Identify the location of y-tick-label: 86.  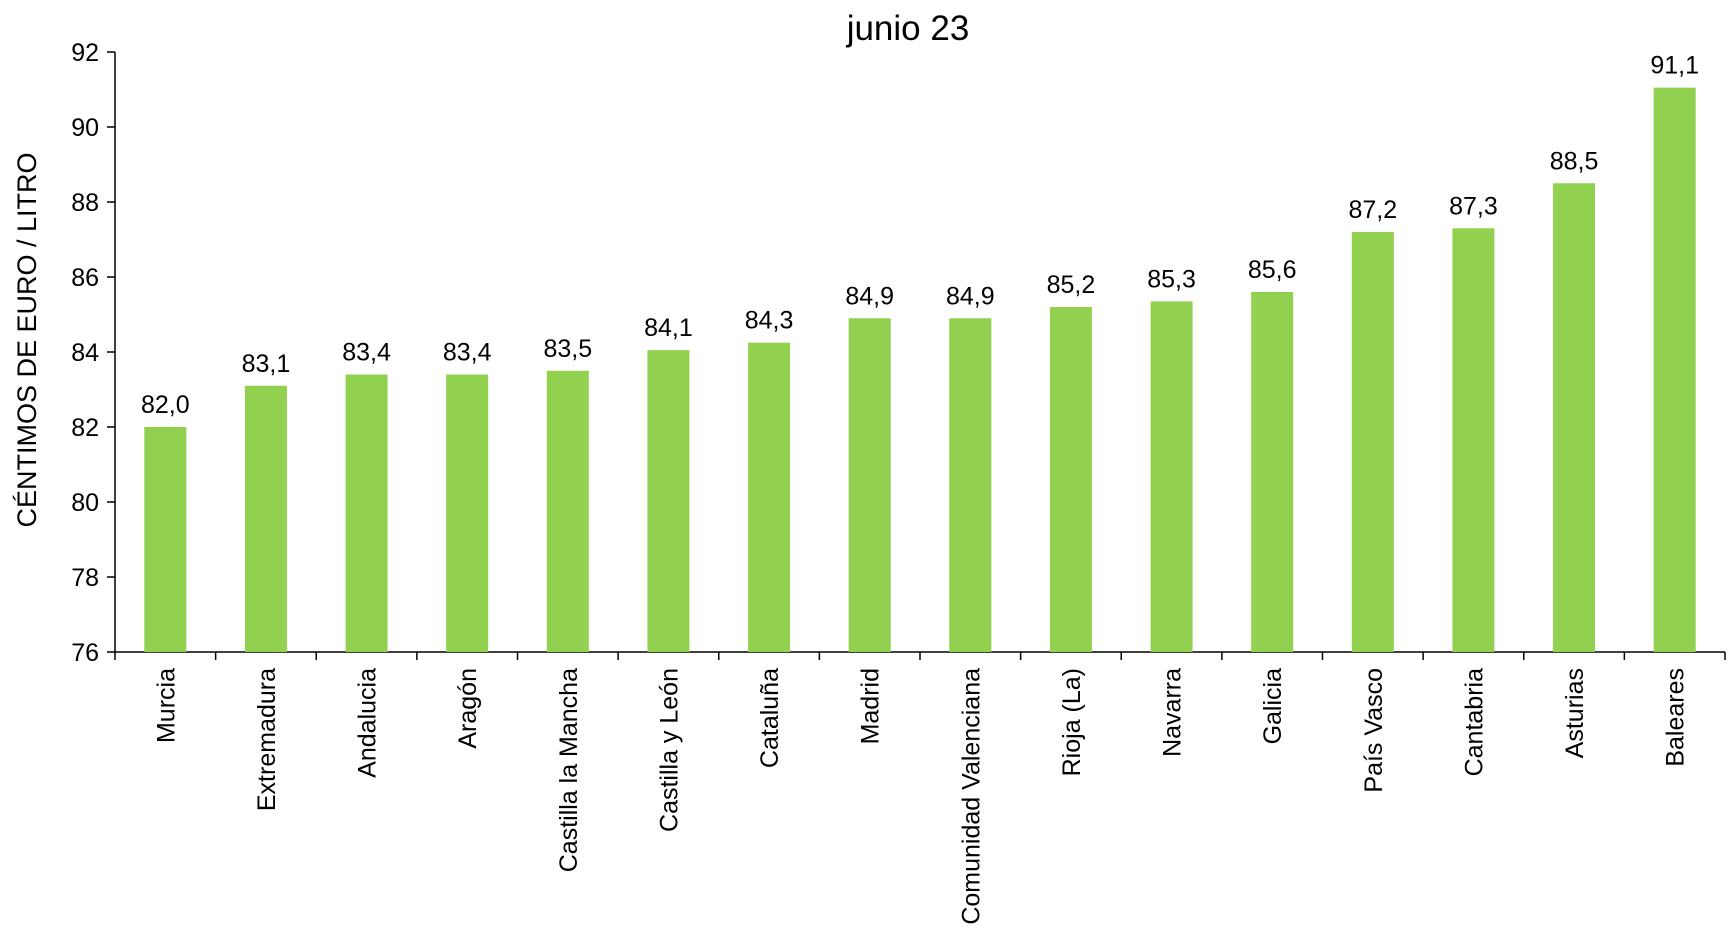
(85, 278).